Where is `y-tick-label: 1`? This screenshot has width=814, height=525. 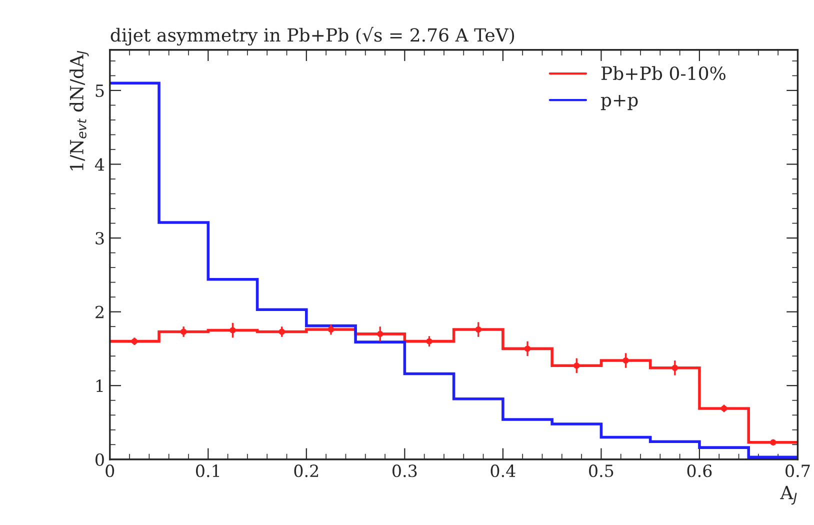 y-tick-label: 1 is located at coordinates (99, 386).